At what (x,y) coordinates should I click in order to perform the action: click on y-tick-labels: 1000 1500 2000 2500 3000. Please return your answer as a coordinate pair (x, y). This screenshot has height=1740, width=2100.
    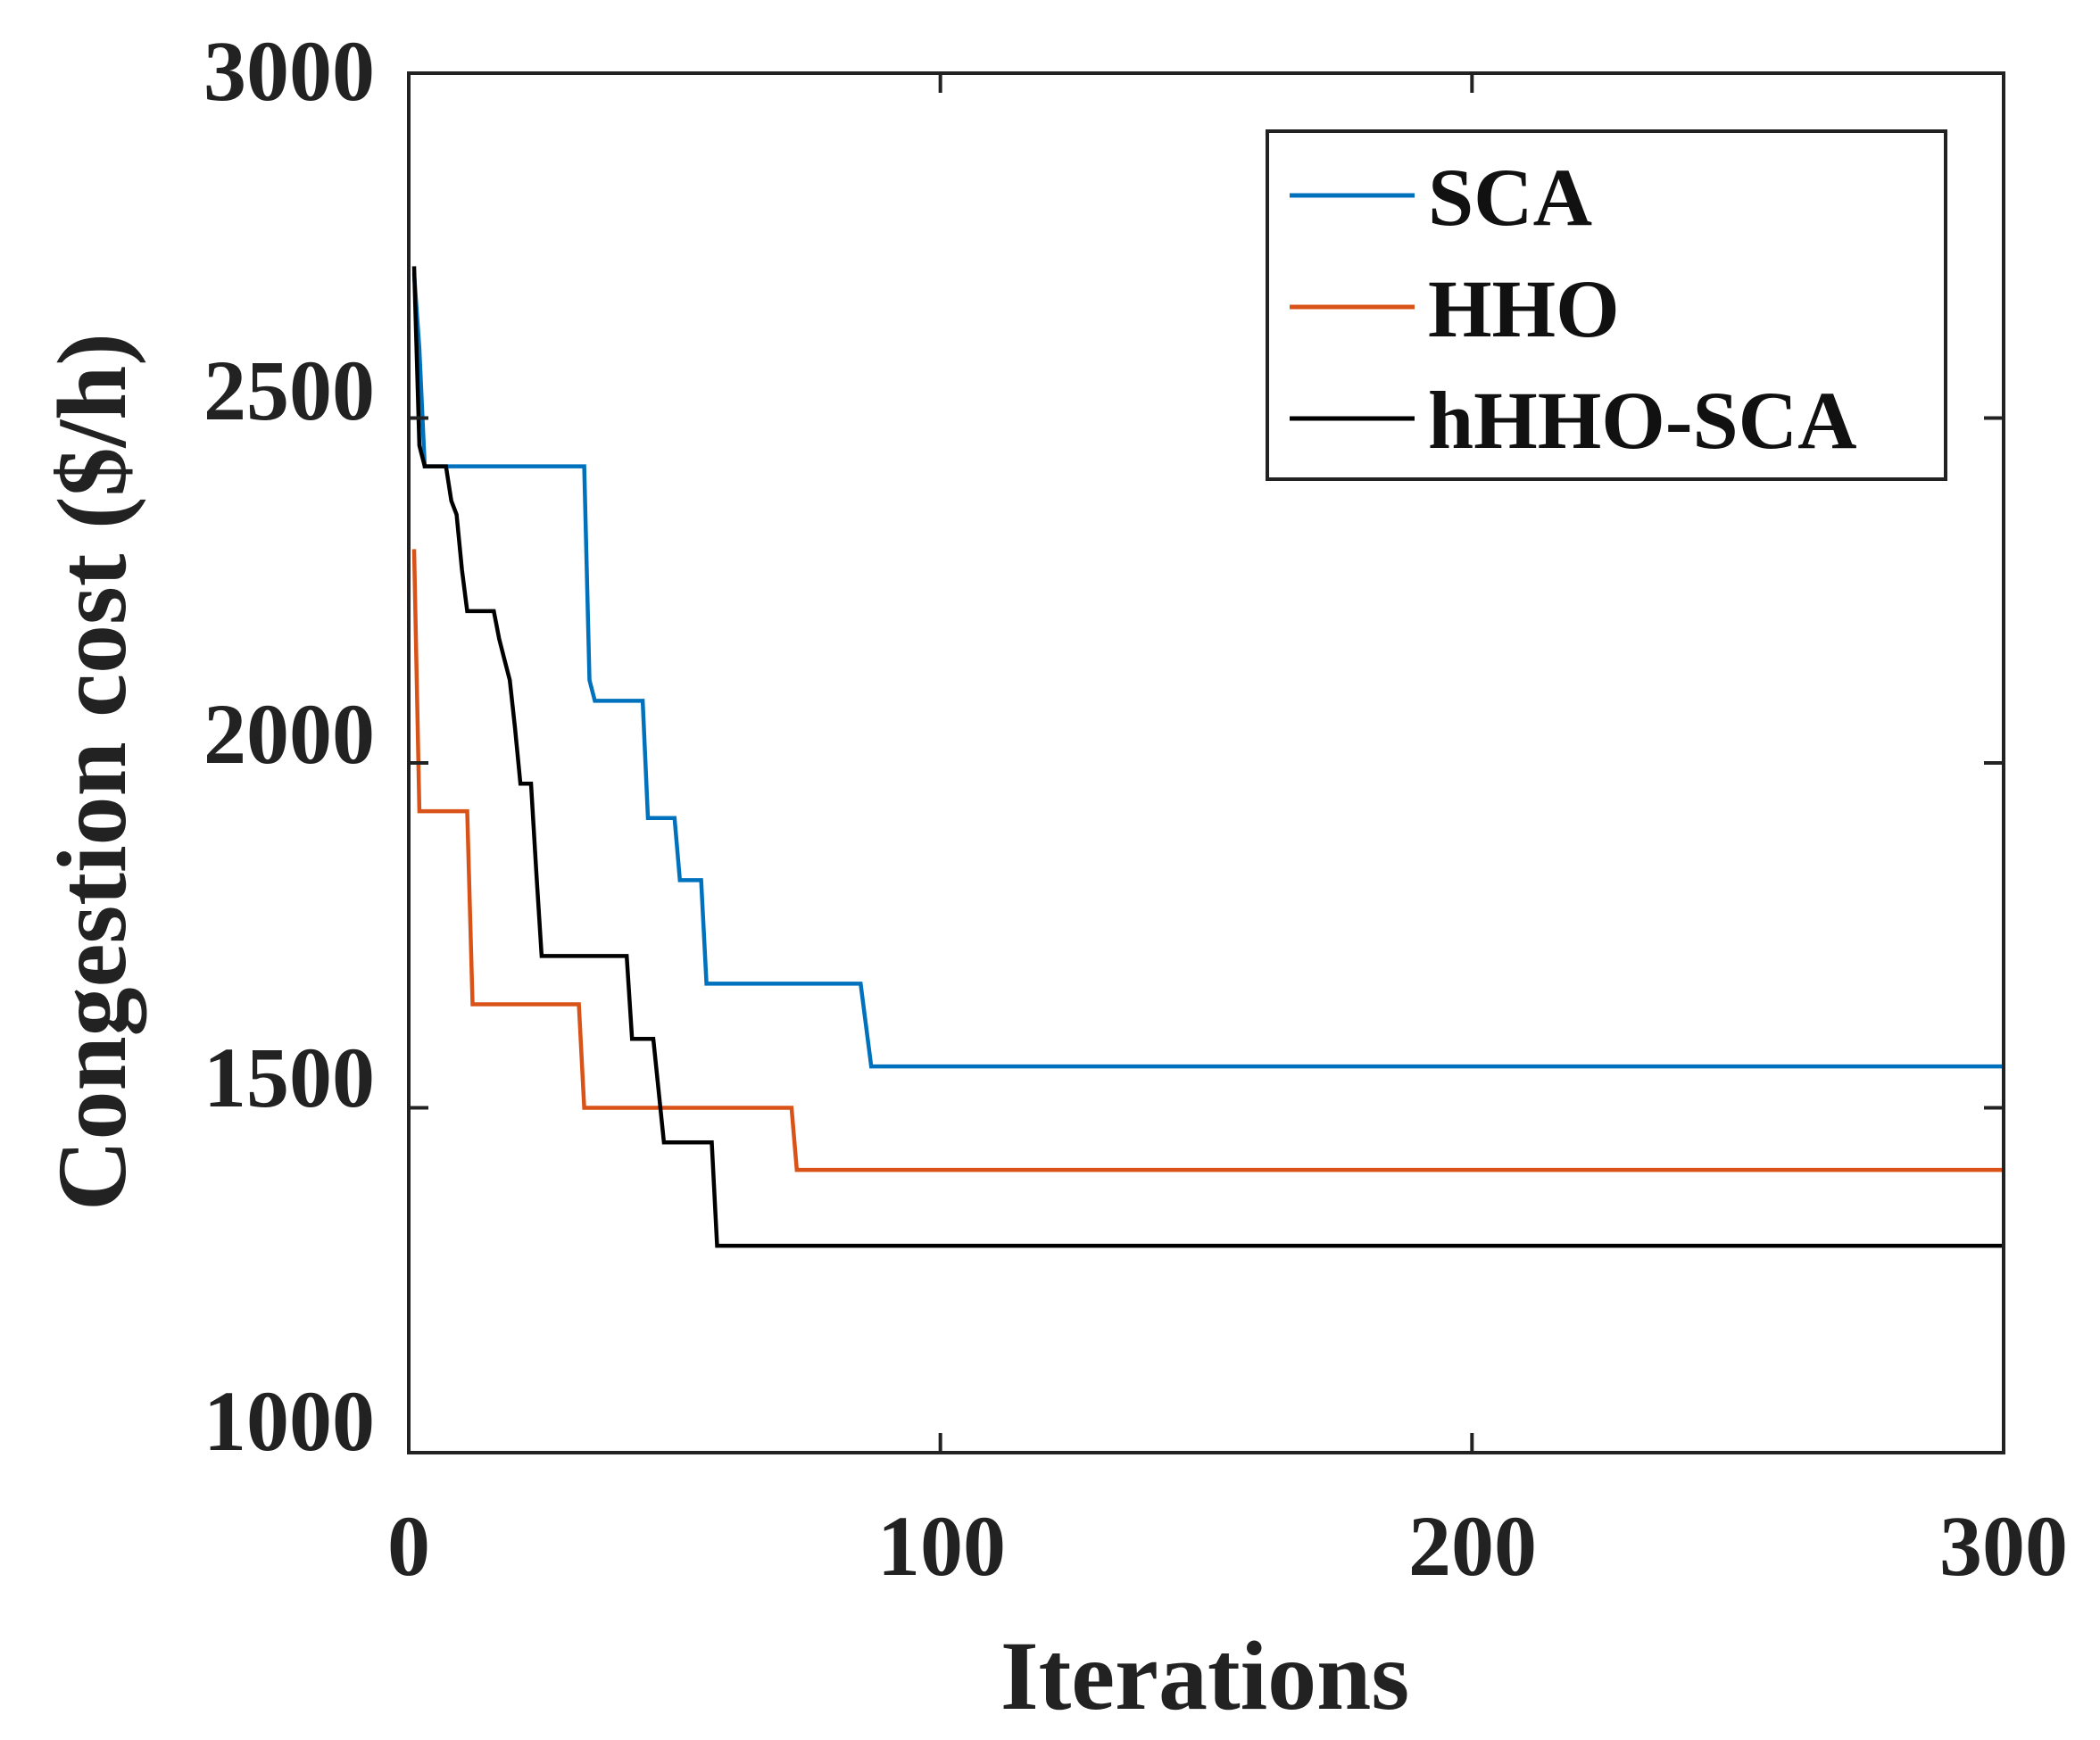
    Looking at the image, I should click on (289, 746).